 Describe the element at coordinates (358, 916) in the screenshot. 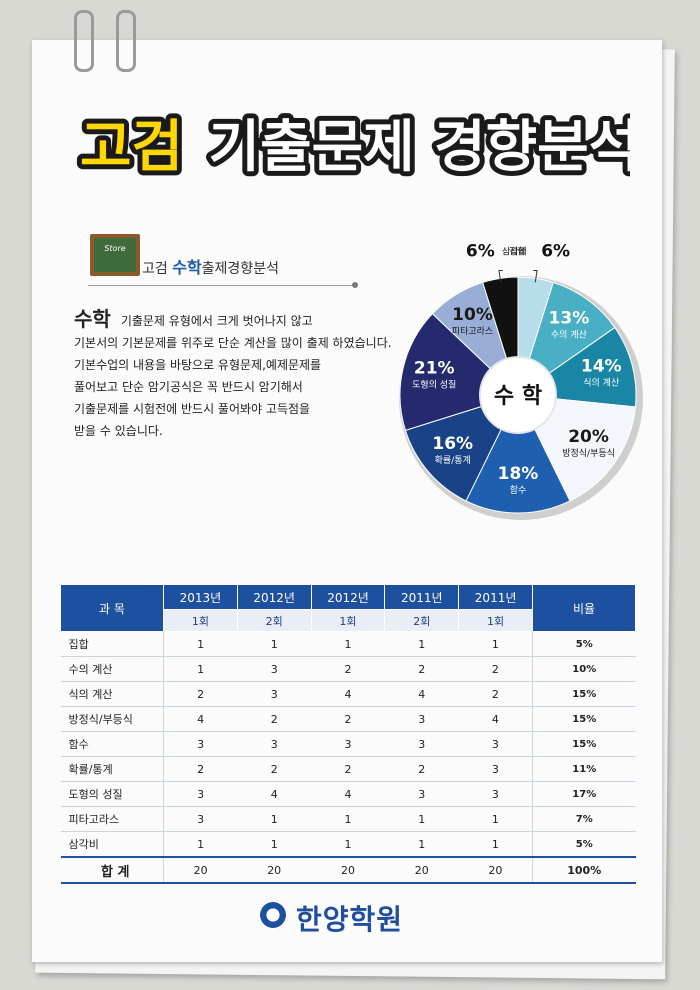

I see `academy-logo: 한양학원` at that location.